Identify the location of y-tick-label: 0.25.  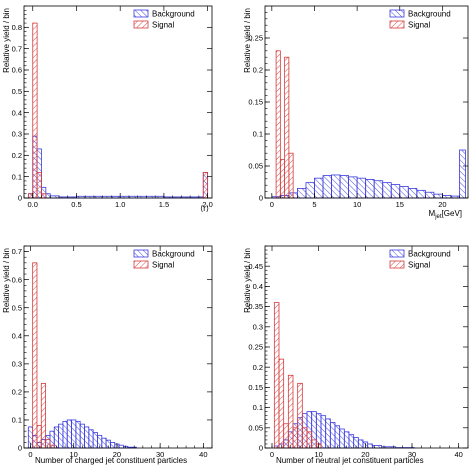
(255, 347).